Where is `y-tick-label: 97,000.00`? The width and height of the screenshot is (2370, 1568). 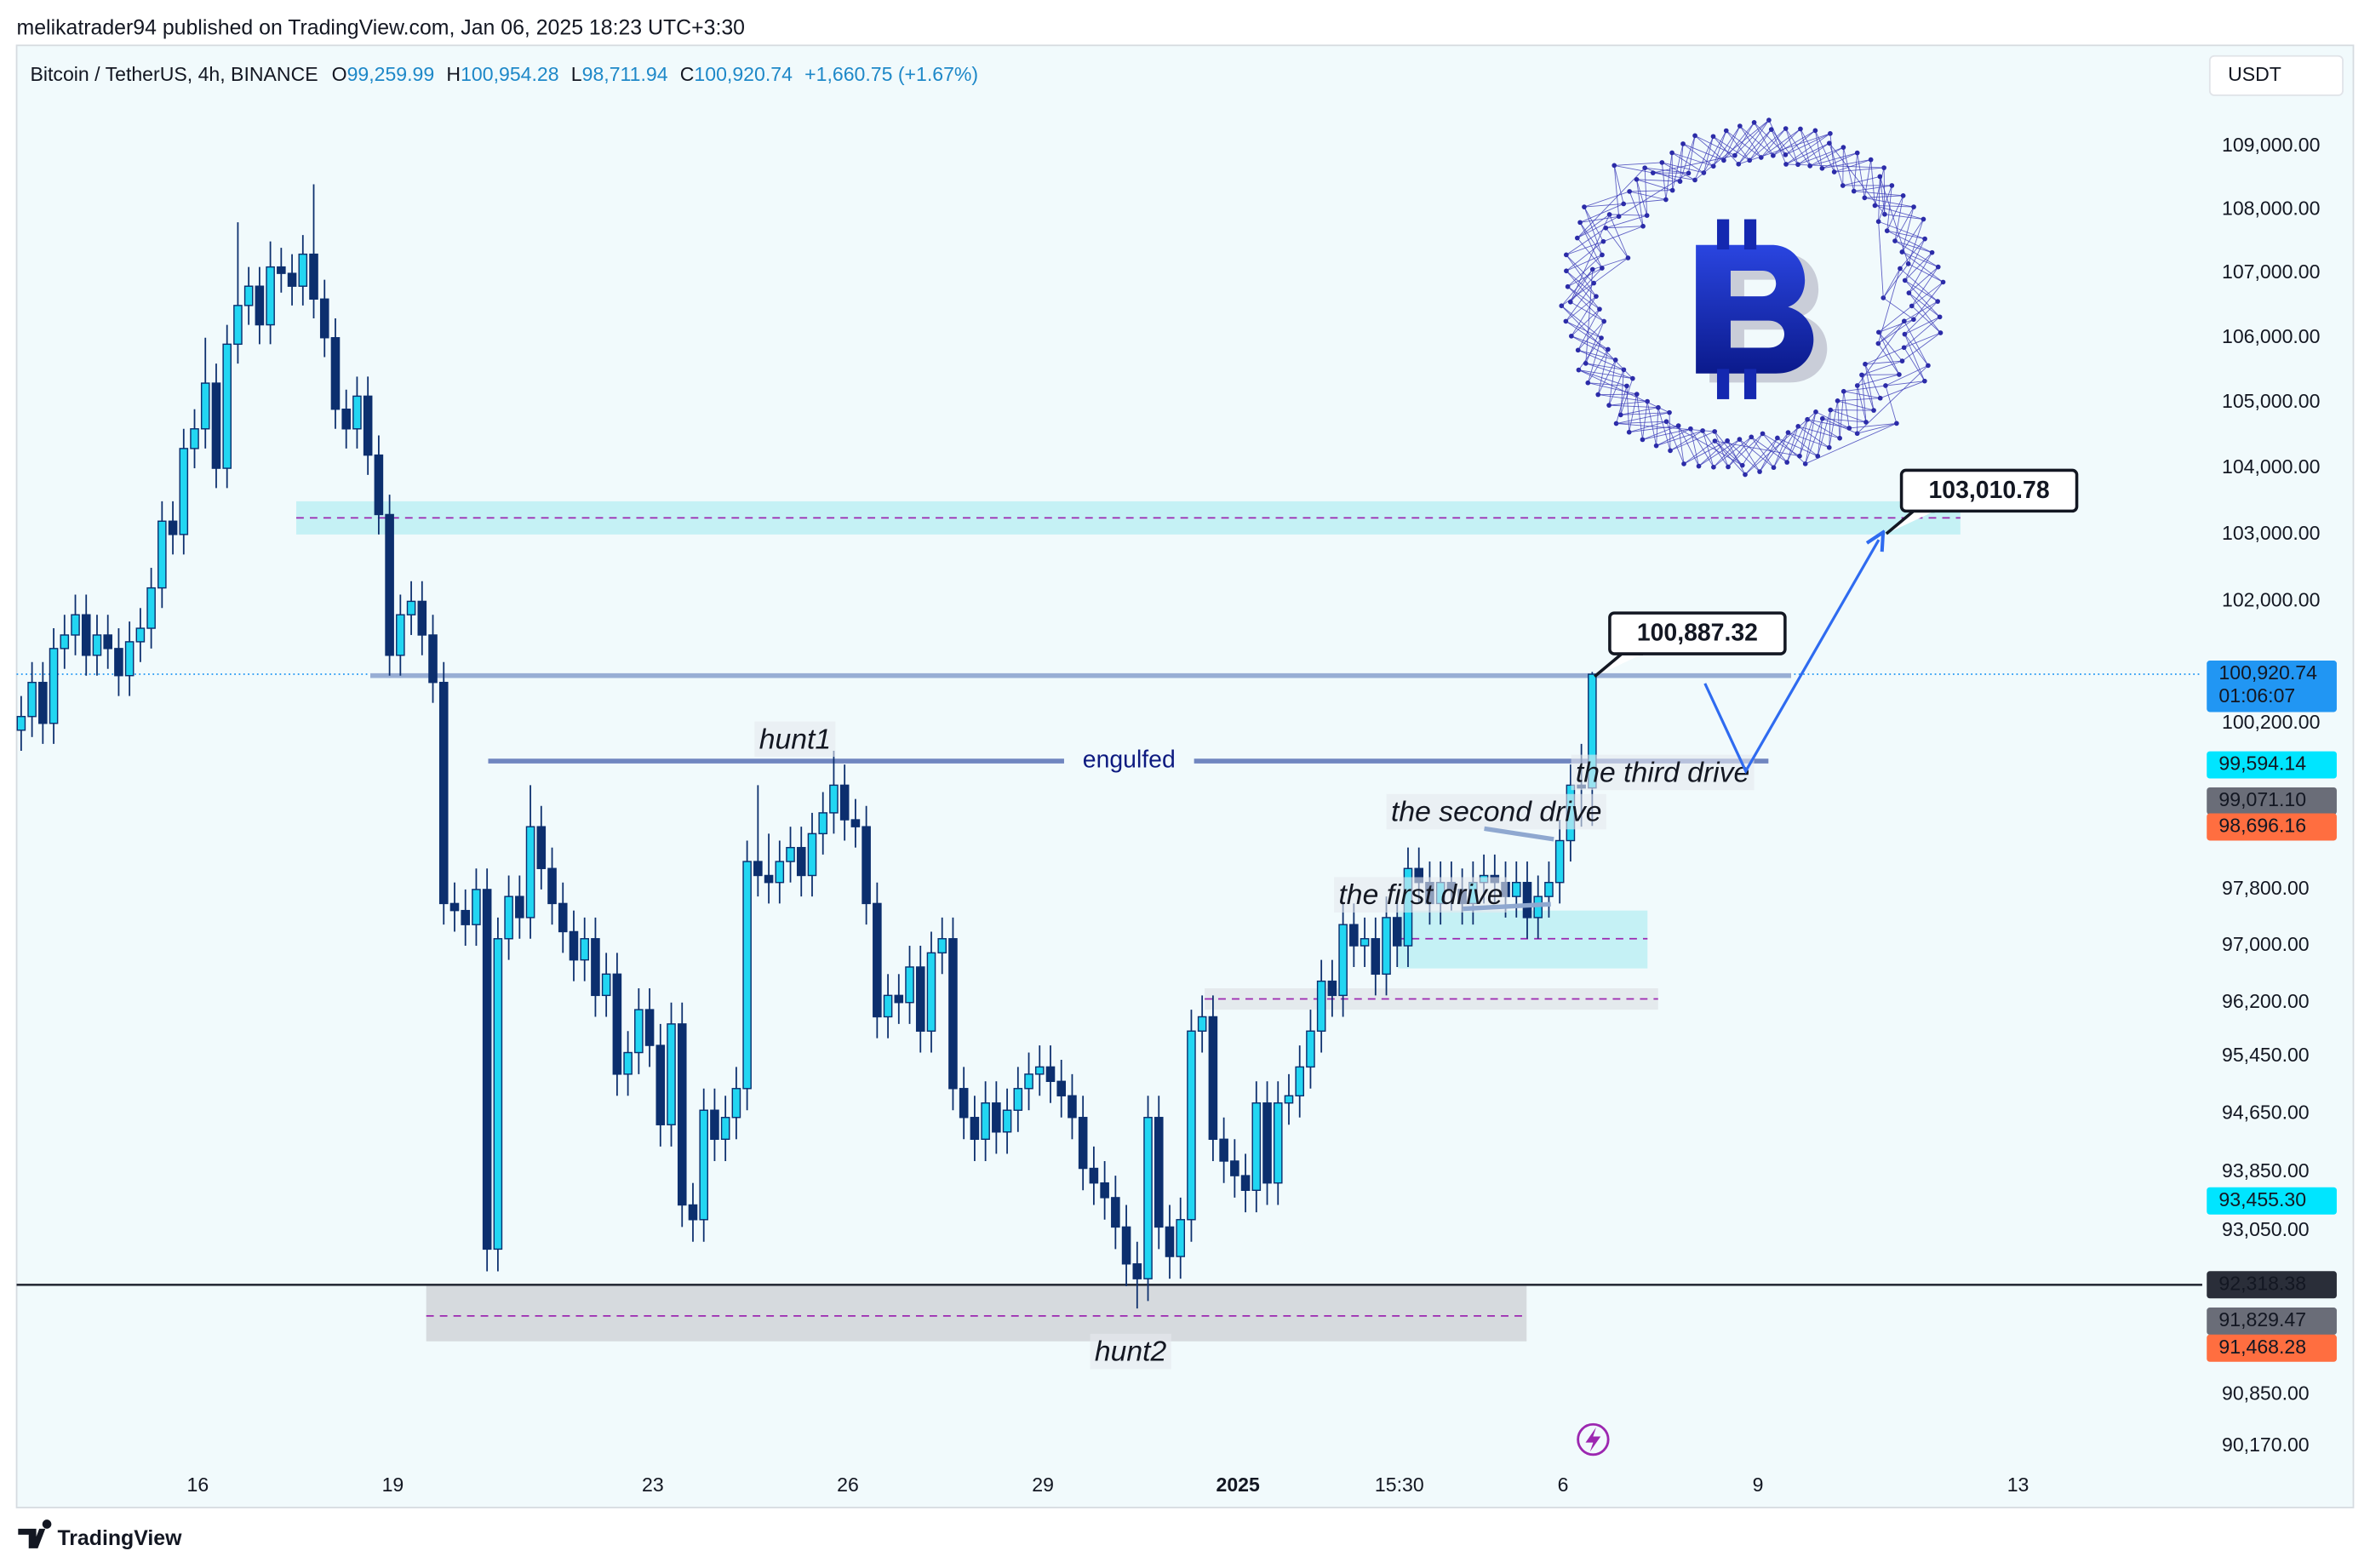
y-tick-label: 97,000.00 is located at coordinates (2266, 944).